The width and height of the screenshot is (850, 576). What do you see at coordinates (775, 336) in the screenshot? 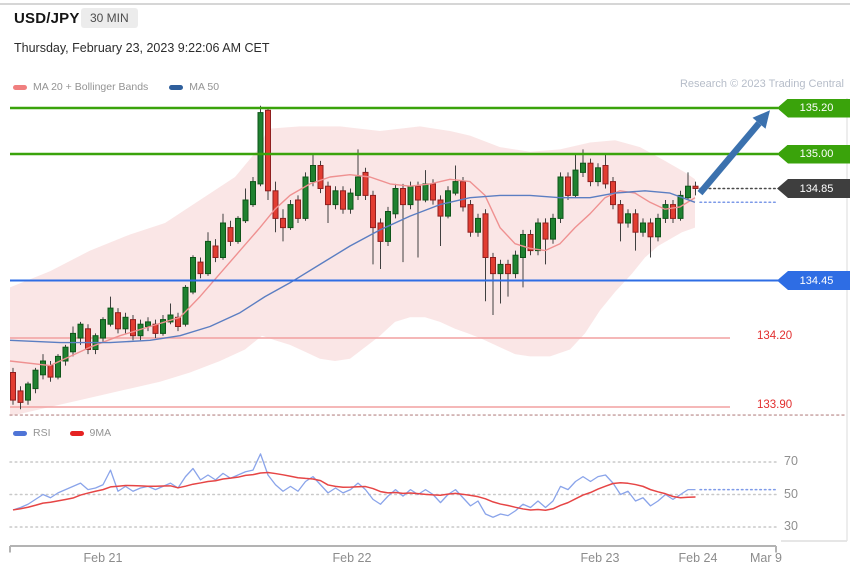
I see `support-price-label-1: 134.20` at bounding box center [775, 336].